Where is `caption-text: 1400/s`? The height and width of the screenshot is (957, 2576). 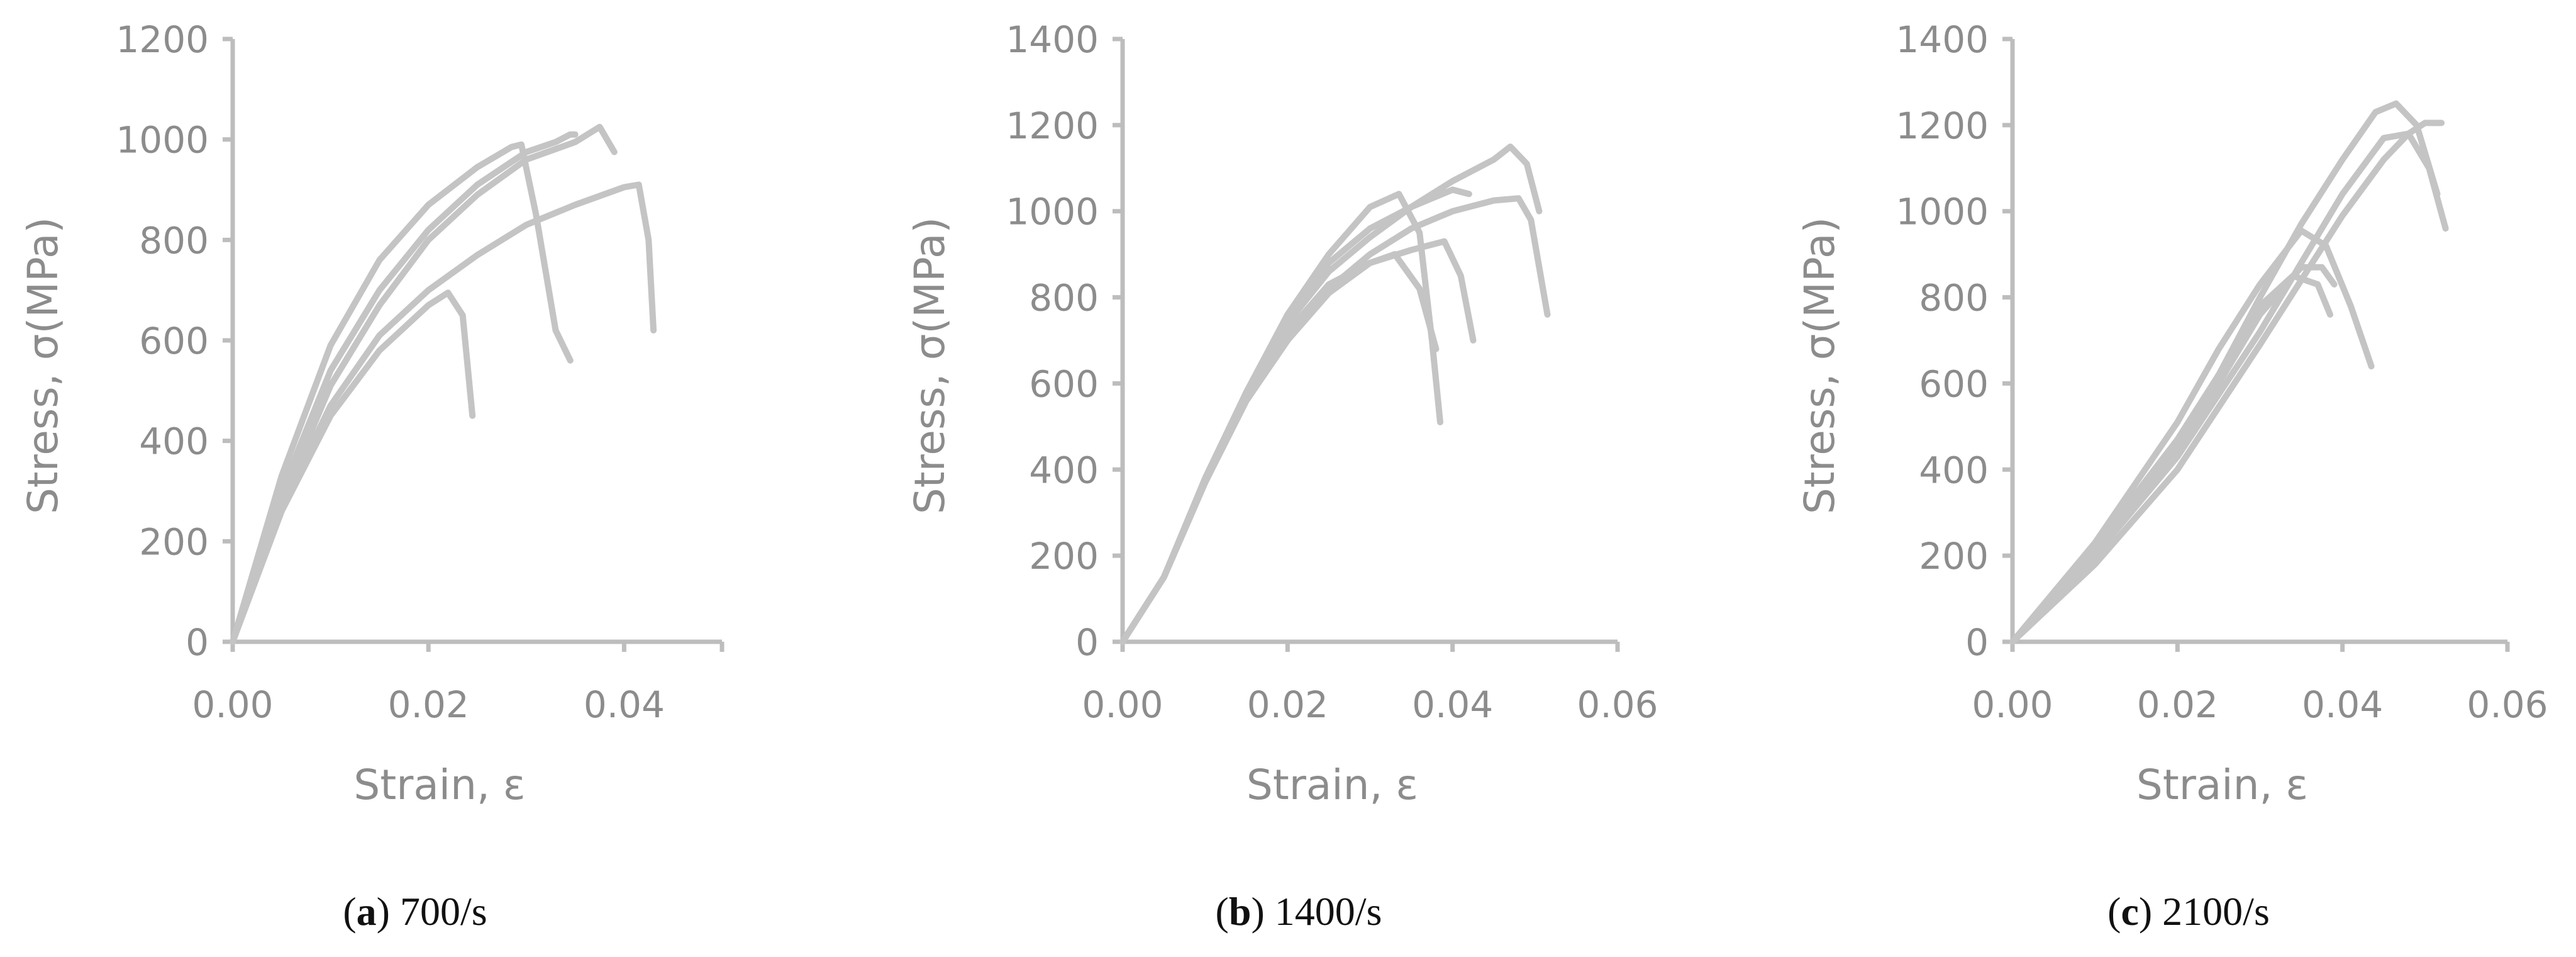 caption-text: 1400/s is located at coordinates (1323, 911).